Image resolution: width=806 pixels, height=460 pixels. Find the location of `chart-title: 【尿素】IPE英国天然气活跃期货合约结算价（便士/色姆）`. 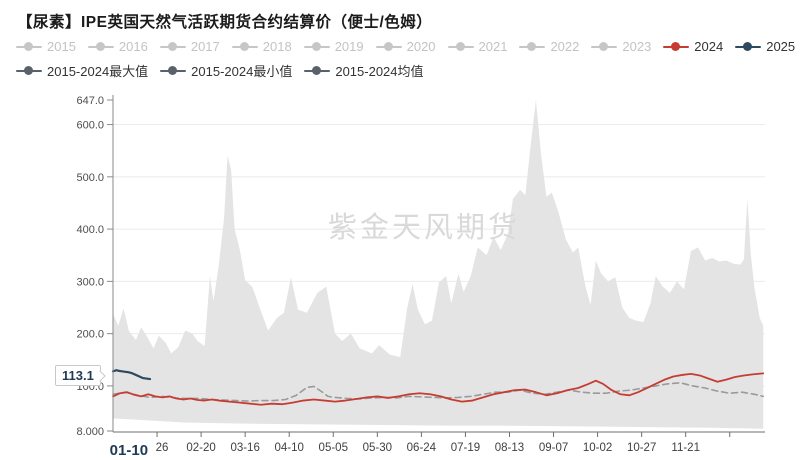

chart-title: 【尿素】IPE英国天然气活跃期货合约结算价（便士/色姆） is located at coordinates (225, 22).